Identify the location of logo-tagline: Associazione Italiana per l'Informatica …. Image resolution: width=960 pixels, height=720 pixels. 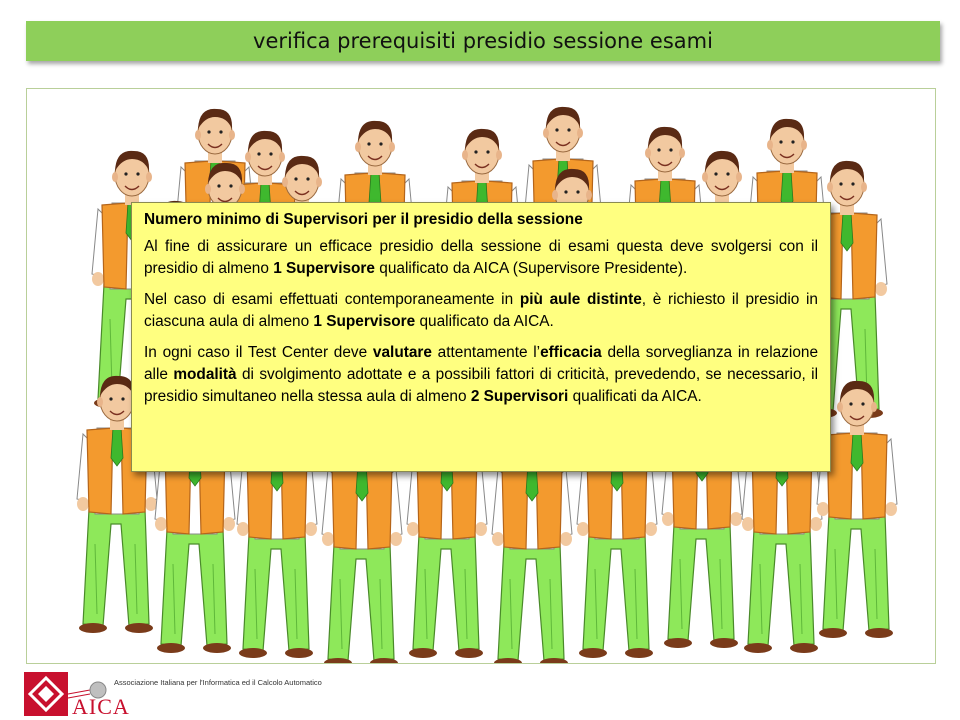
(218, 682).